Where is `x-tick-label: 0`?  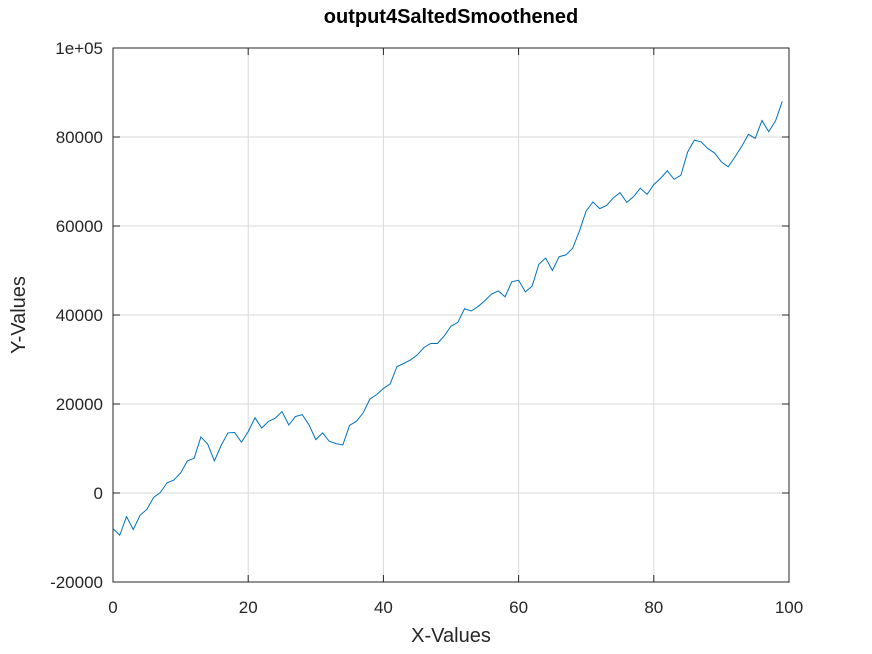 x-tick-label: 0 is located at coordinates (112, 607).